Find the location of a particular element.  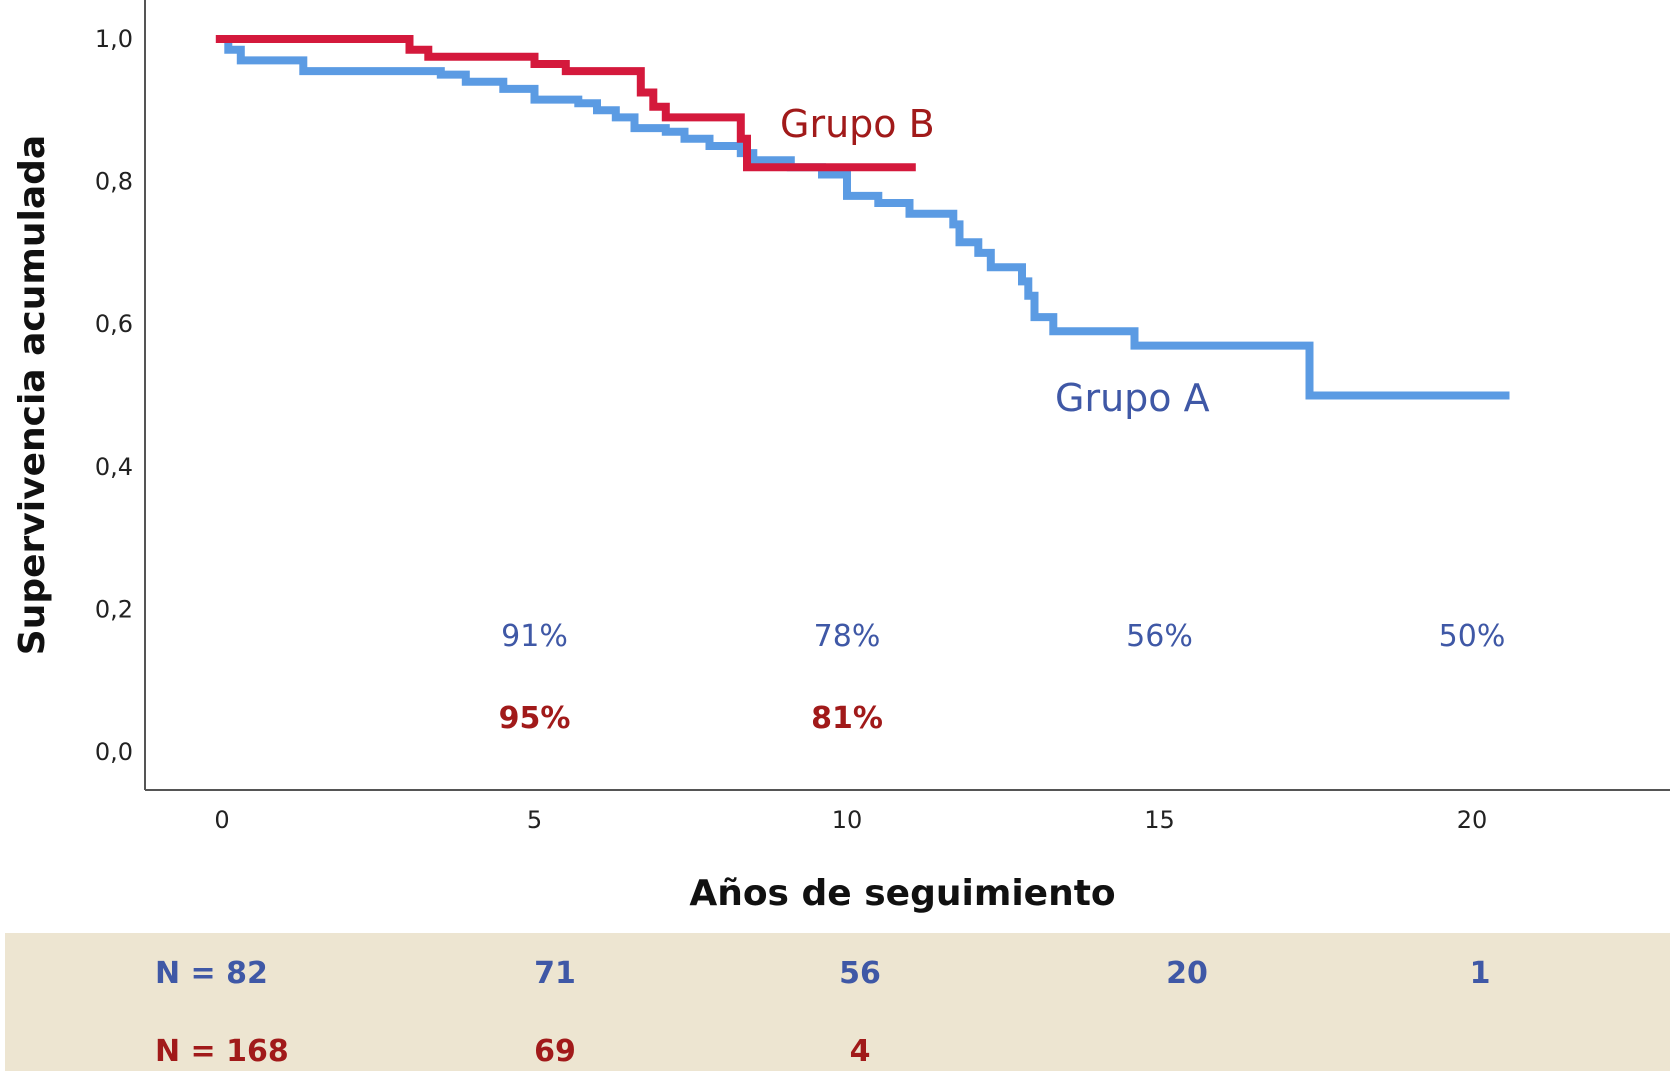

group-b-label: Grupo B is located at coordinates (857, 124).